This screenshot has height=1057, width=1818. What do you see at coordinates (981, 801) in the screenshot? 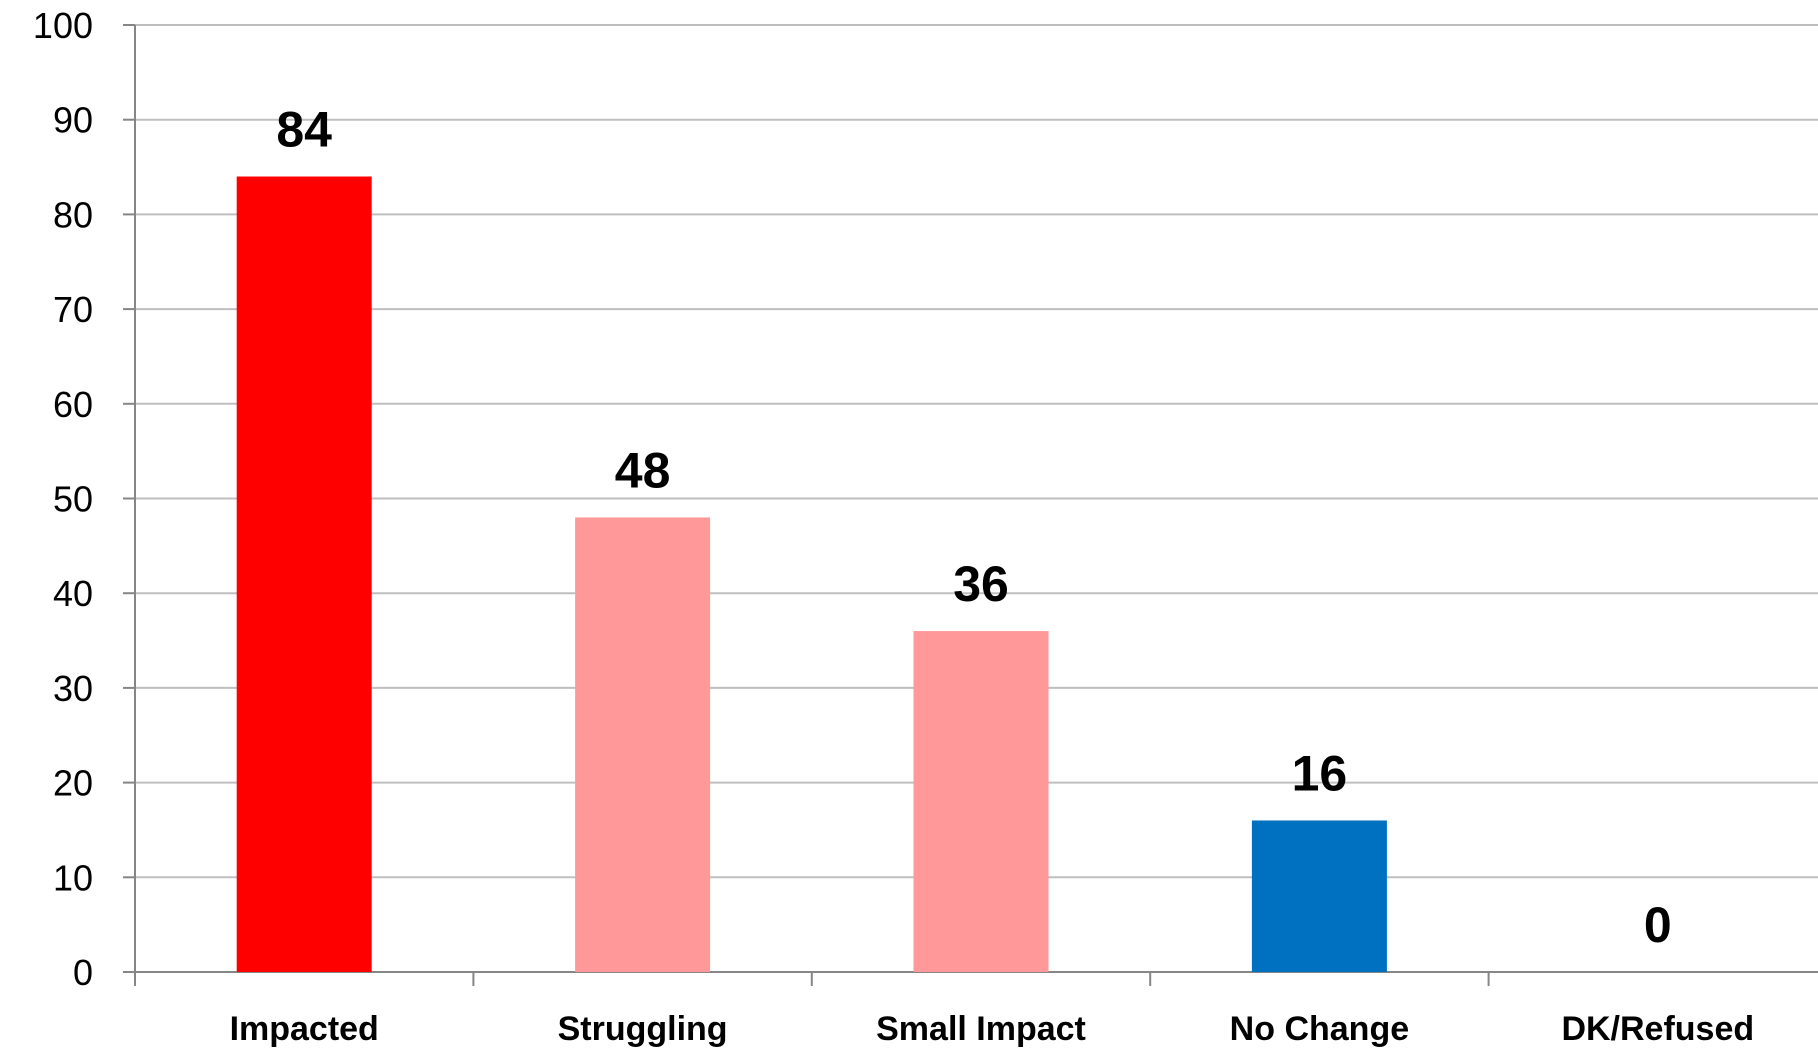
I see `bar-small-impact` at bounding box center [981, 801].